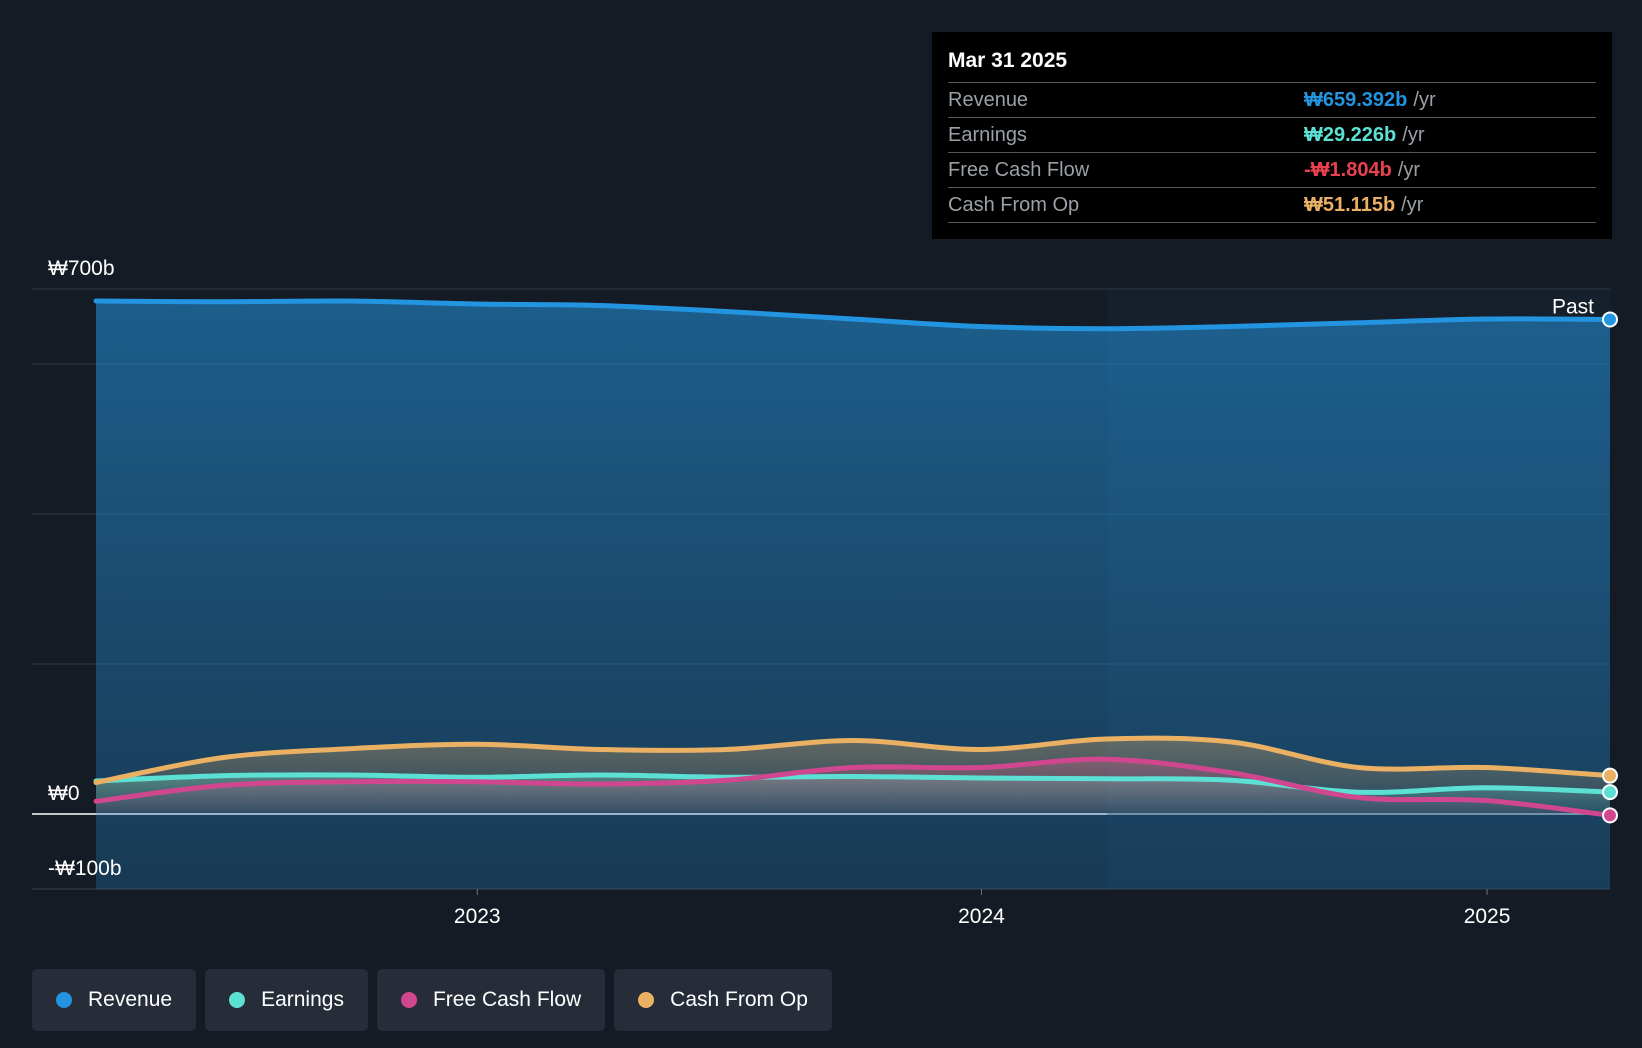  I want to click on series-line-free-cash-flow, so click(853, 787).